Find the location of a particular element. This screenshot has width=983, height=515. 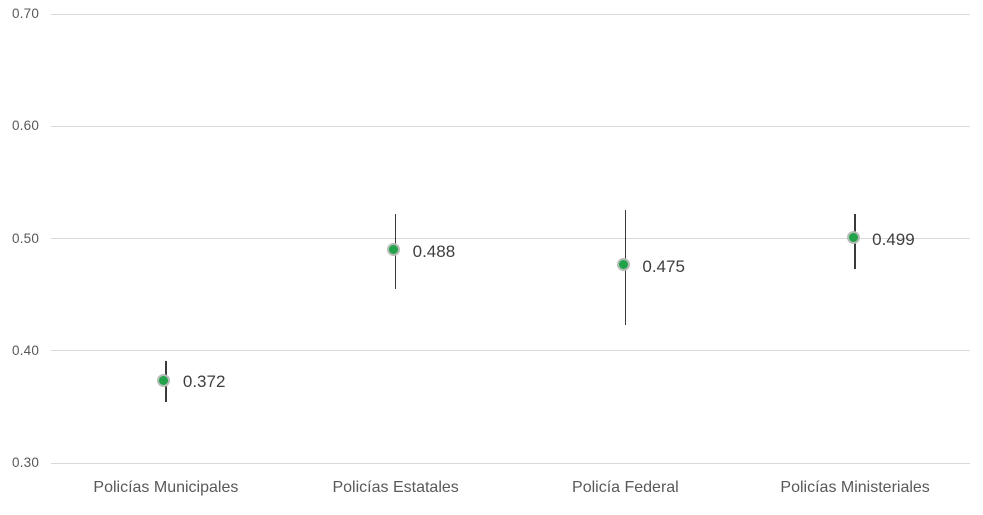

x-axis-category-label: Policía Federal is located at coordinates (625, 487).